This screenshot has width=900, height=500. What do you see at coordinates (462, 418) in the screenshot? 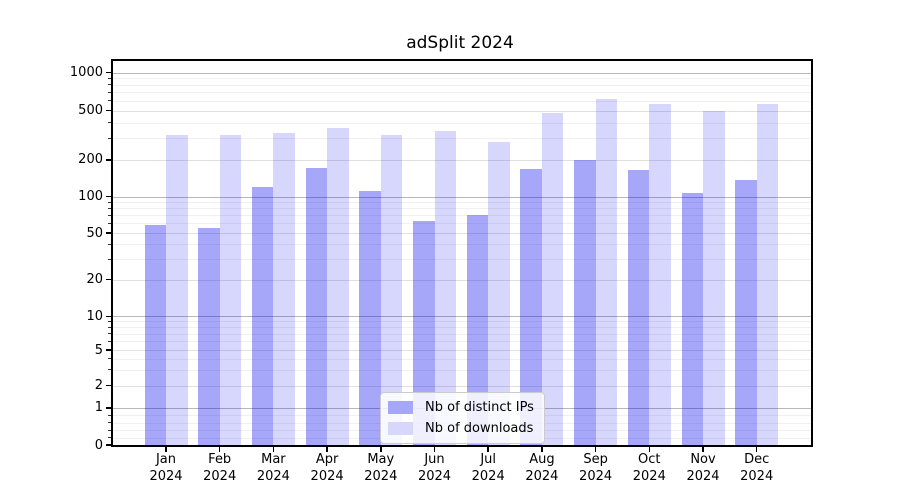
I see `legend: Nb of distinct IPs Nb of downloads` at bounding box center [462, 418].